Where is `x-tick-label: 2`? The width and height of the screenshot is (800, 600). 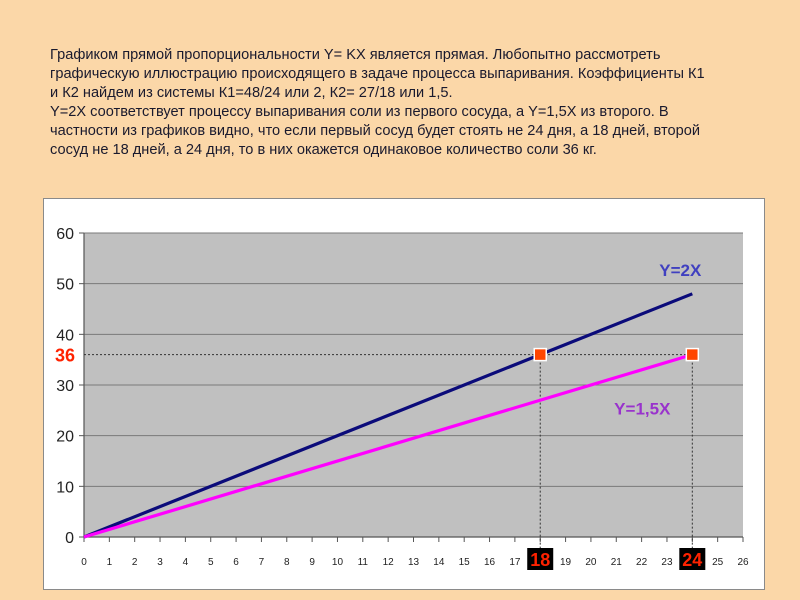 x-tick-label: 2 is located at coordinates (135, 562).